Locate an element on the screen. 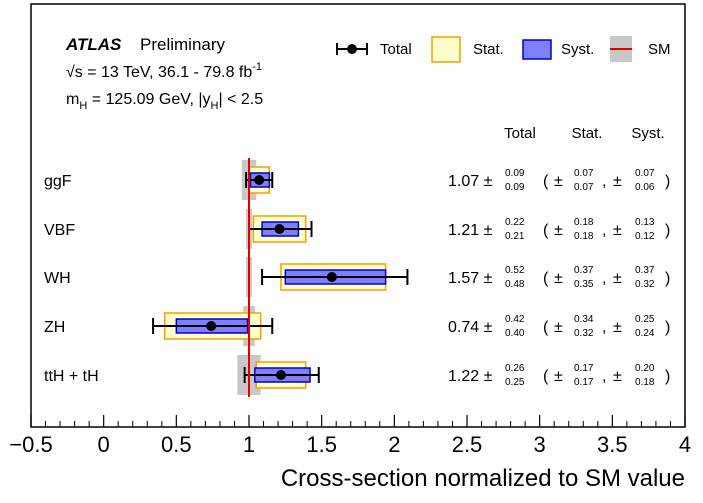  stat-dn-text: 0.18 is located at coordinates (584, 236).